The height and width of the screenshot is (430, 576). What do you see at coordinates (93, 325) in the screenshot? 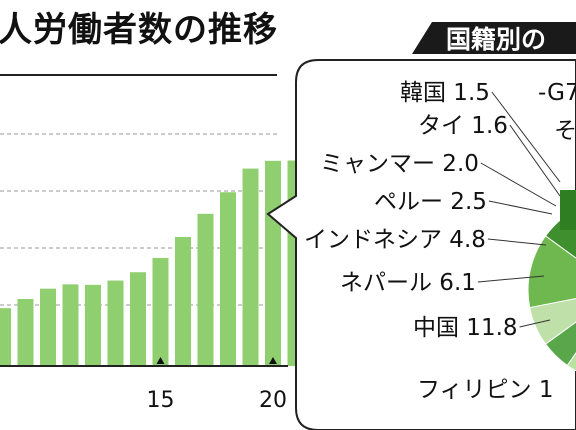
I see `bar-2012` at bounding box center [93, 325].